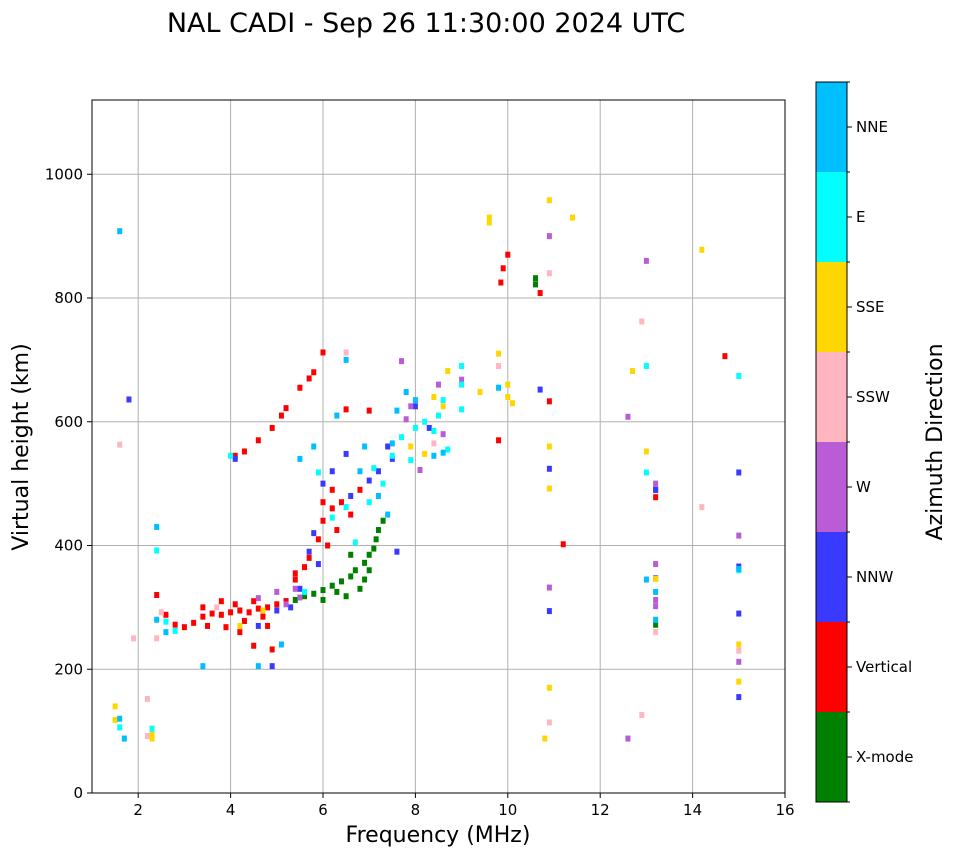 This screenshot has height=857, width=958. I want to click on colorbar-label: W, so click(863, 487).